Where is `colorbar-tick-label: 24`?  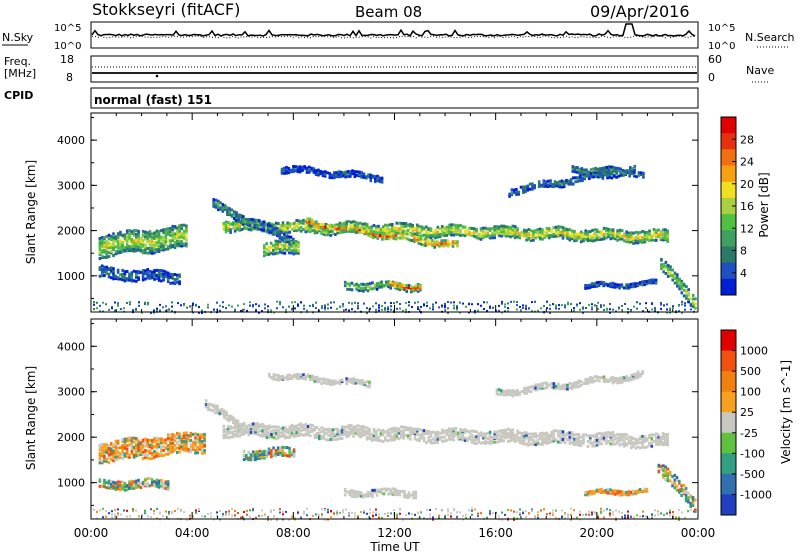
colorbar-tick-label: 24 is located at coordinates (747, 162).